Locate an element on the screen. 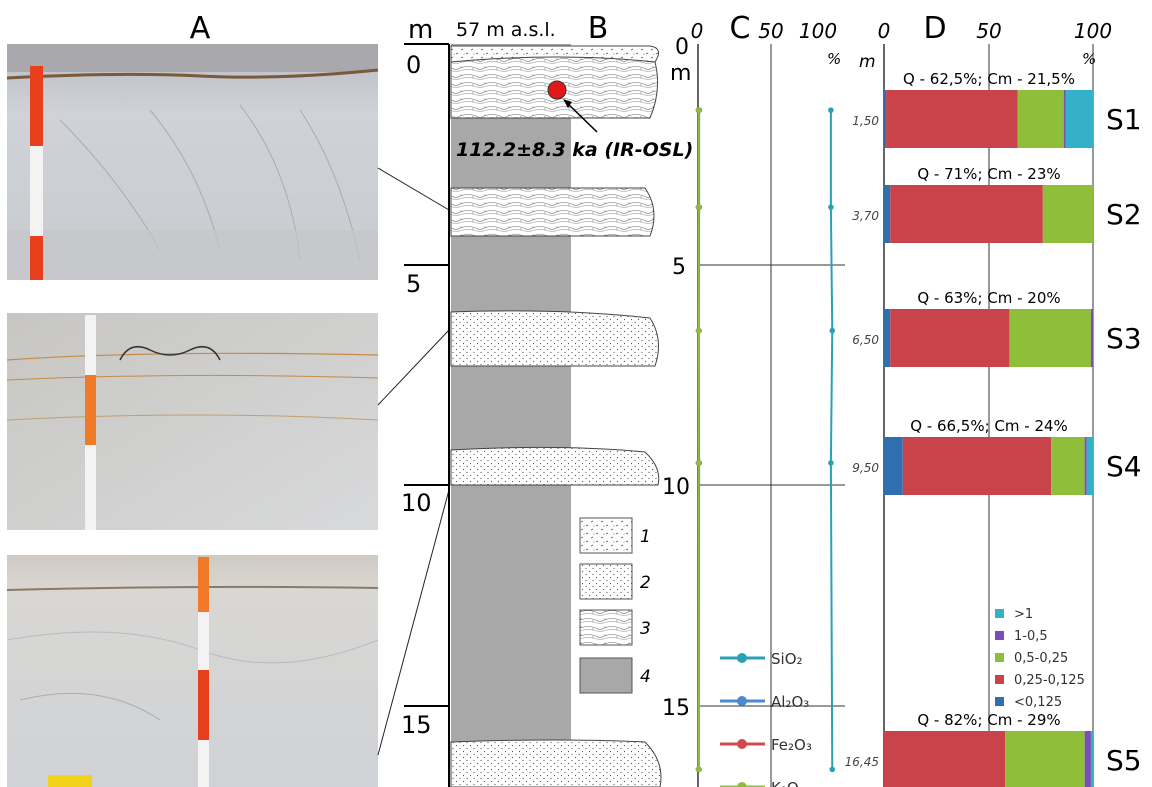 The height and width of the screenshot is (787, 1152). photo-bottom is located at coordinates (192, 671).